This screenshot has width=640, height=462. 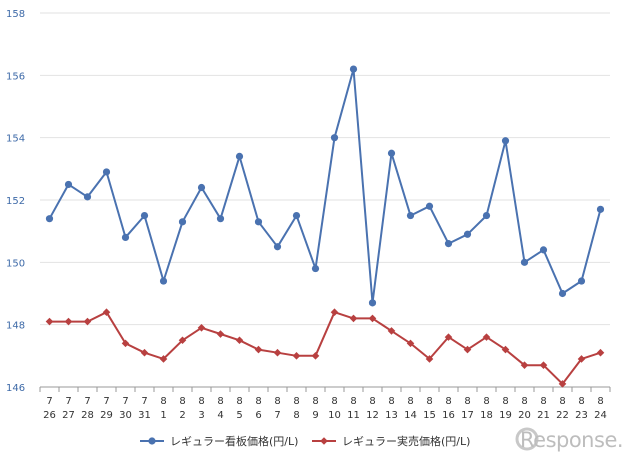 What do you see at coordinates (410, 415) in the screenshot?
I see `x-tick-label-day: 14` at bounding box center [410, 415].